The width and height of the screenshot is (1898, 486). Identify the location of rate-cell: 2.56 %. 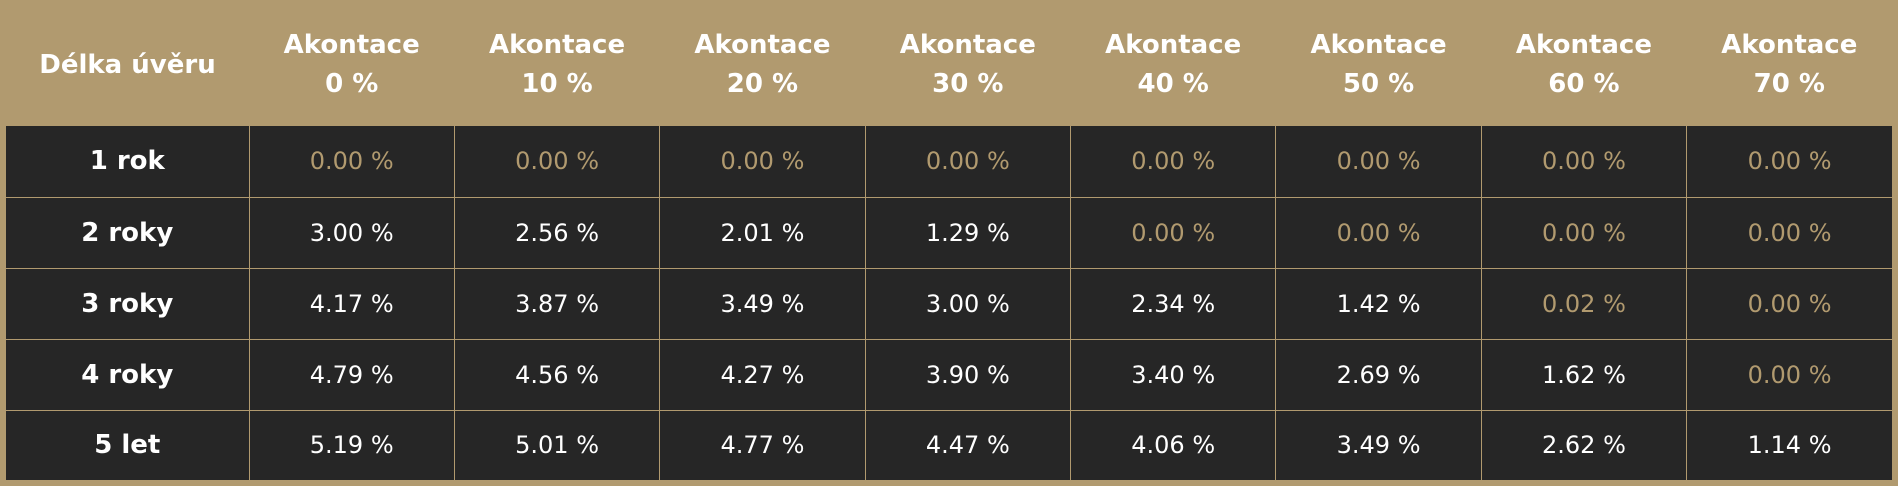
(557, 232).